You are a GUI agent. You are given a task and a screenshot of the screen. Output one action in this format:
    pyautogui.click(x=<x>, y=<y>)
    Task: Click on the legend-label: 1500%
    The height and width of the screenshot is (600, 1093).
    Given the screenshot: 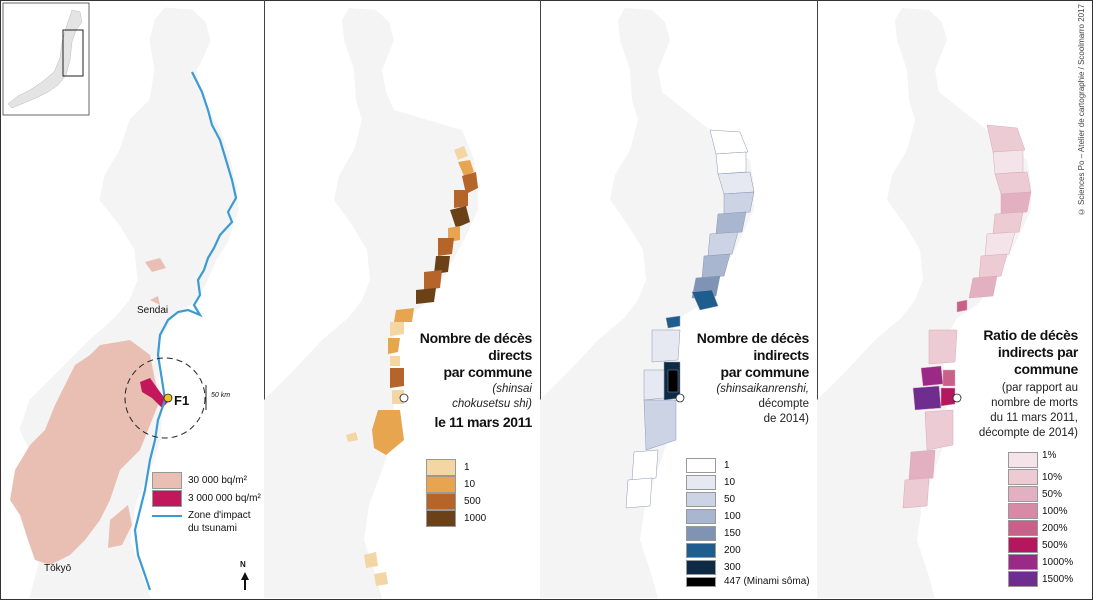 What is the action you would take?
    pyautogui.click(x=1058, y=579)
    